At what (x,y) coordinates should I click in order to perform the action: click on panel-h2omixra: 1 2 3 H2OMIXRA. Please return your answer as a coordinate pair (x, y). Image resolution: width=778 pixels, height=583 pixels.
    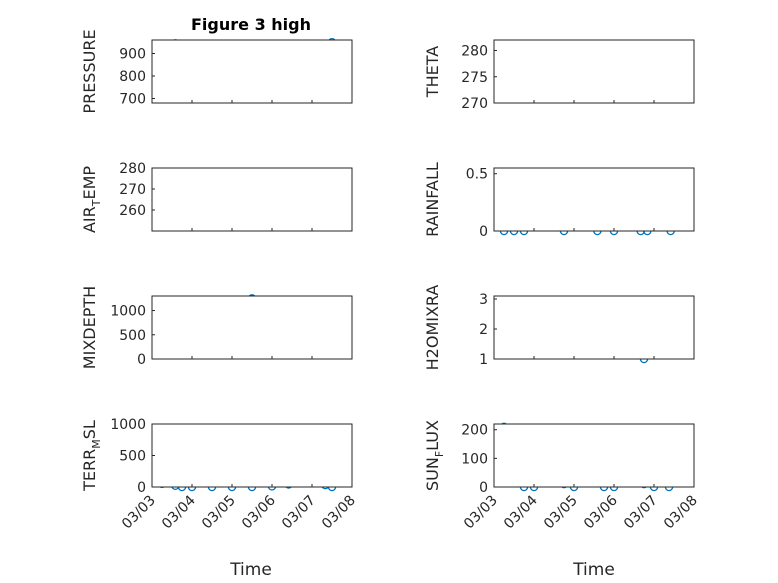
    Looking at the image, I should click on (559, 328).